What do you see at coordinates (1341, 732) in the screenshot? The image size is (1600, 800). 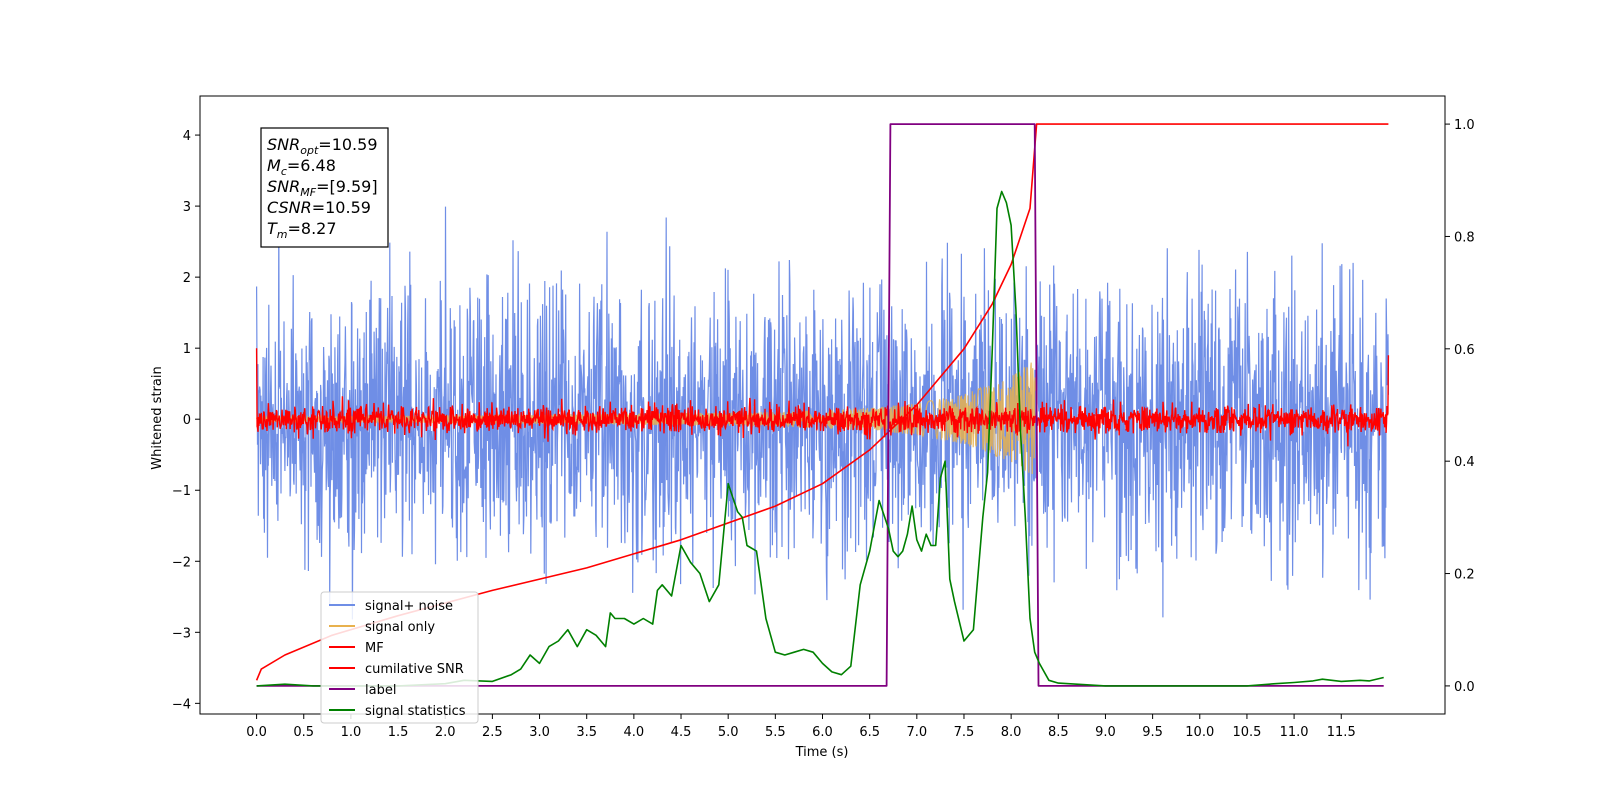 I see `x-tick-label: 11.5` at bounding box center [1341, 732].